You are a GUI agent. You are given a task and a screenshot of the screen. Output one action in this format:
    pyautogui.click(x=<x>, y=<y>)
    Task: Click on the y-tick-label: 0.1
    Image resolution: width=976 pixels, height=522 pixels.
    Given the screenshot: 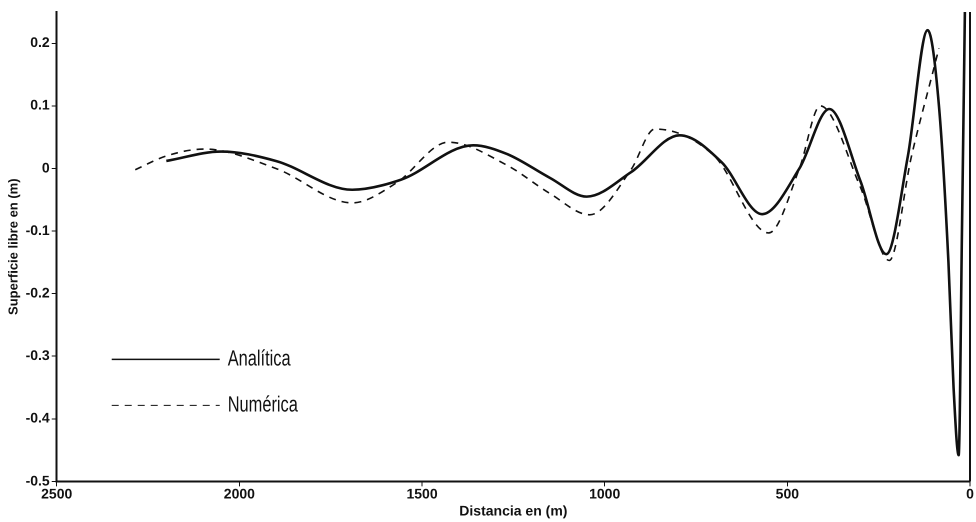 What is the action you would take?
    pyautogui.click(x=40, y=104)
    